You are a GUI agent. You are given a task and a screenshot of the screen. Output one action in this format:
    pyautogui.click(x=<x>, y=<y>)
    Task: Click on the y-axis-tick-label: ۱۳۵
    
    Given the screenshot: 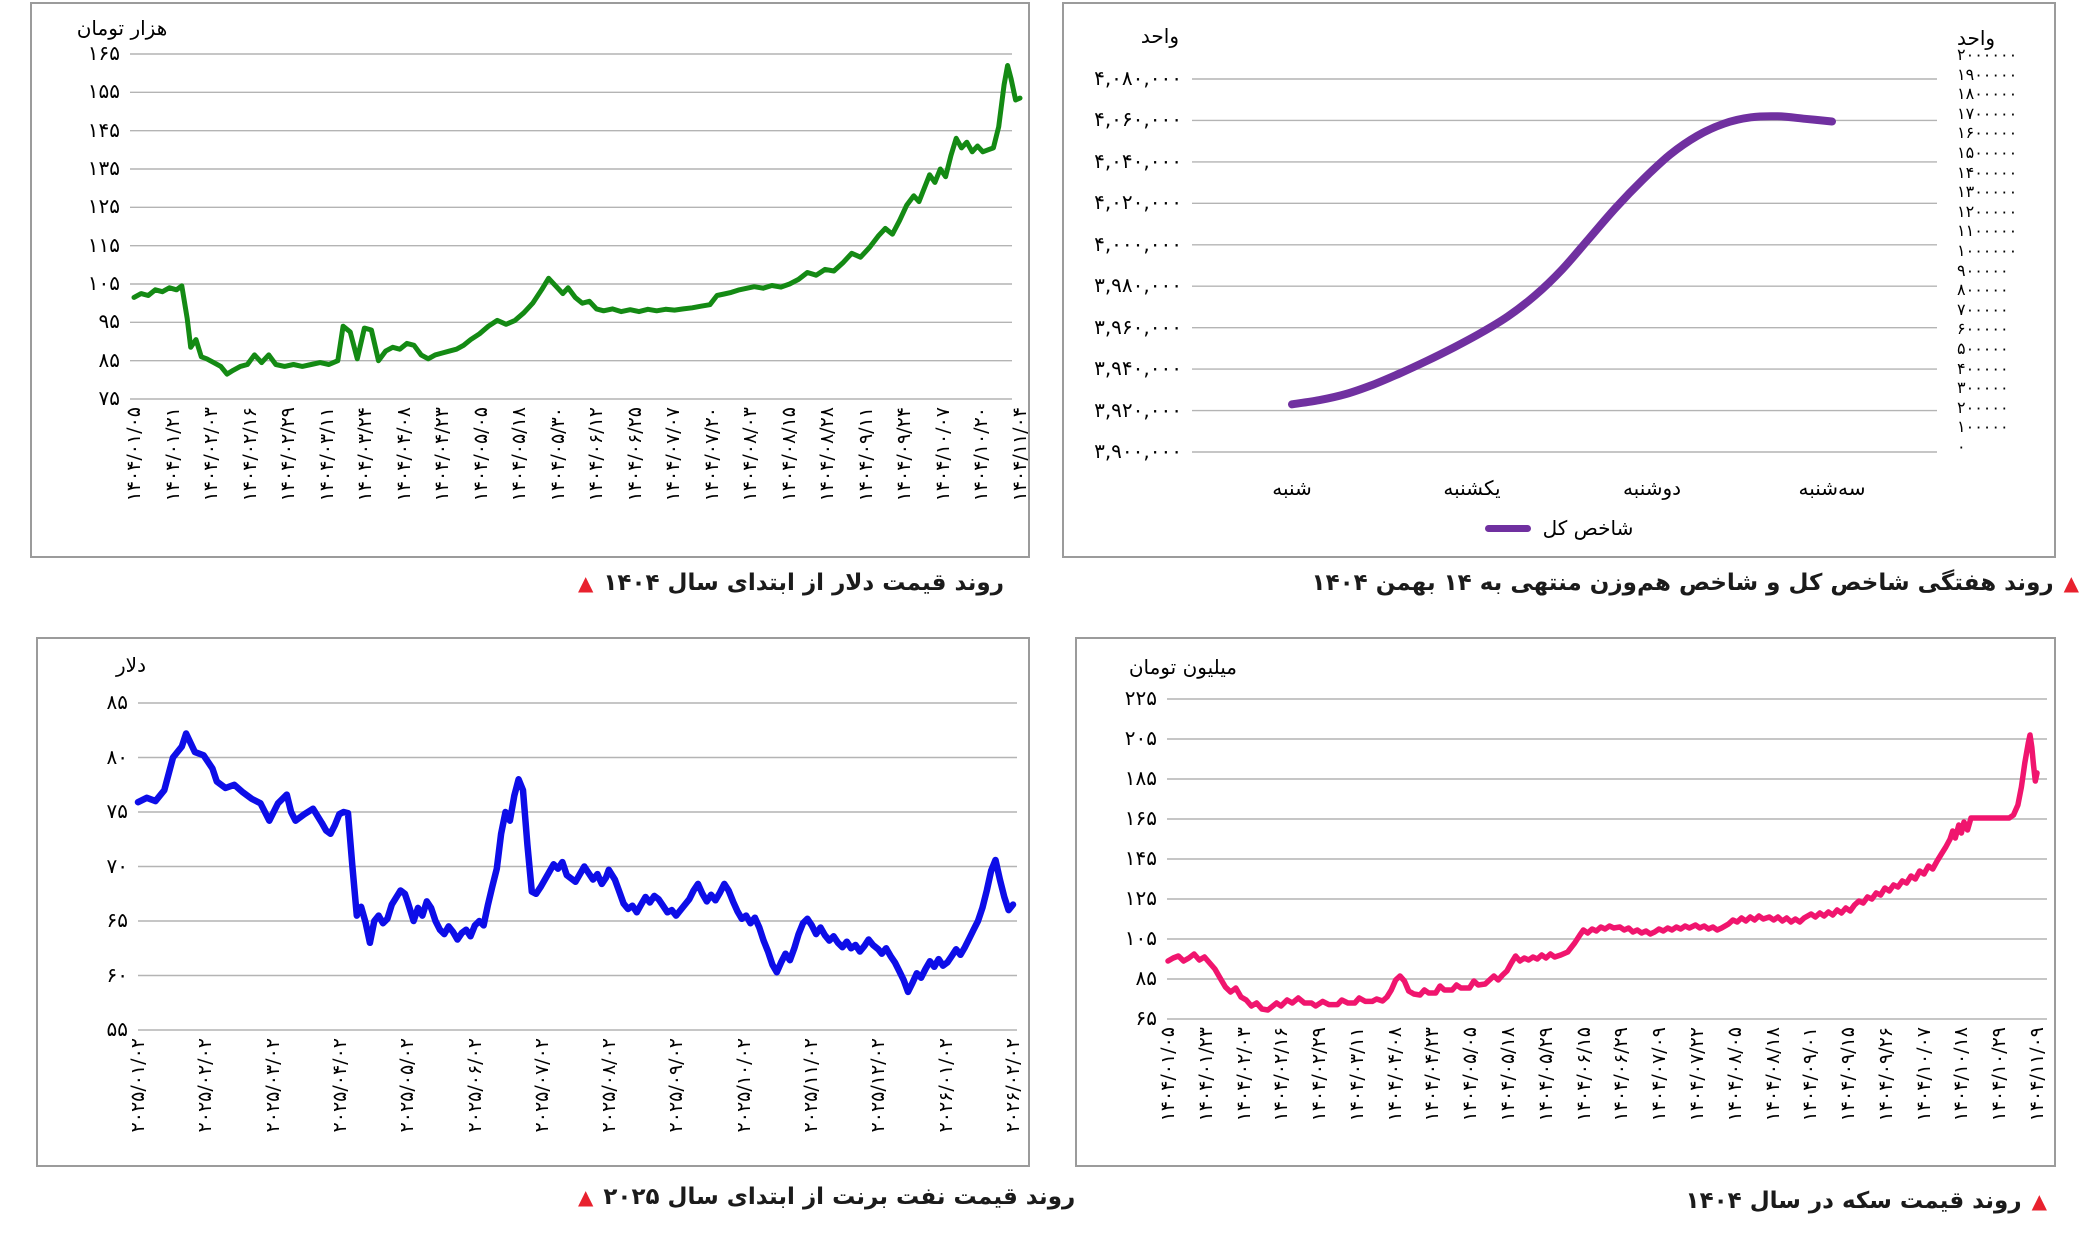 What is the action you would take?
    pyautogui.click(x=103, y=168)
    